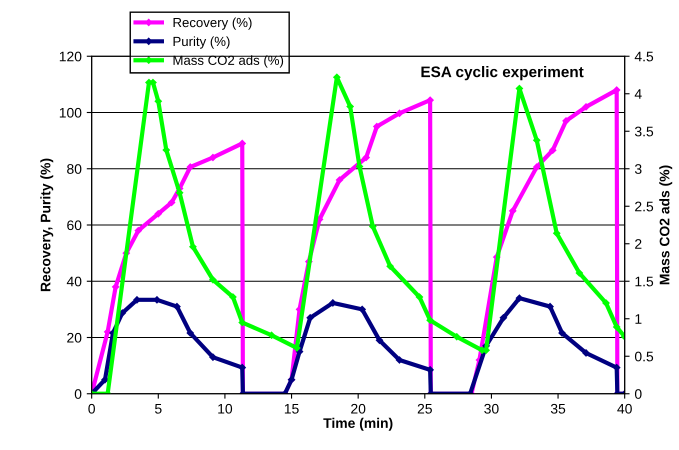  Describe the element at coordinates (71, 57) in the screenshot. I see `y-tick-label: 120` at that location.